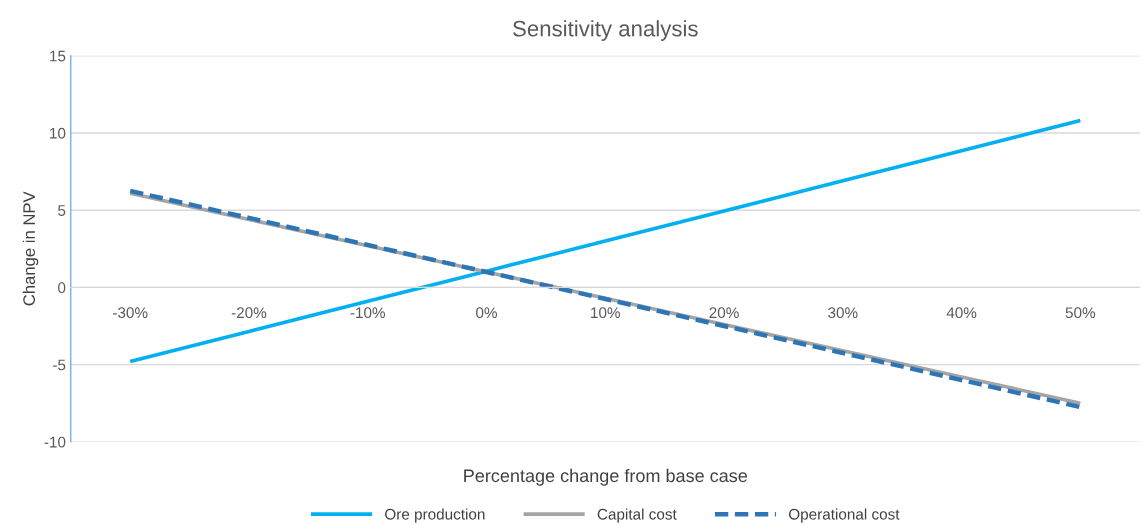 The image size is (1142, 526). Describe the element at coordinates (605, 30) in the screenshot. I see `chart-title: Sensitivity analysis` at that location.